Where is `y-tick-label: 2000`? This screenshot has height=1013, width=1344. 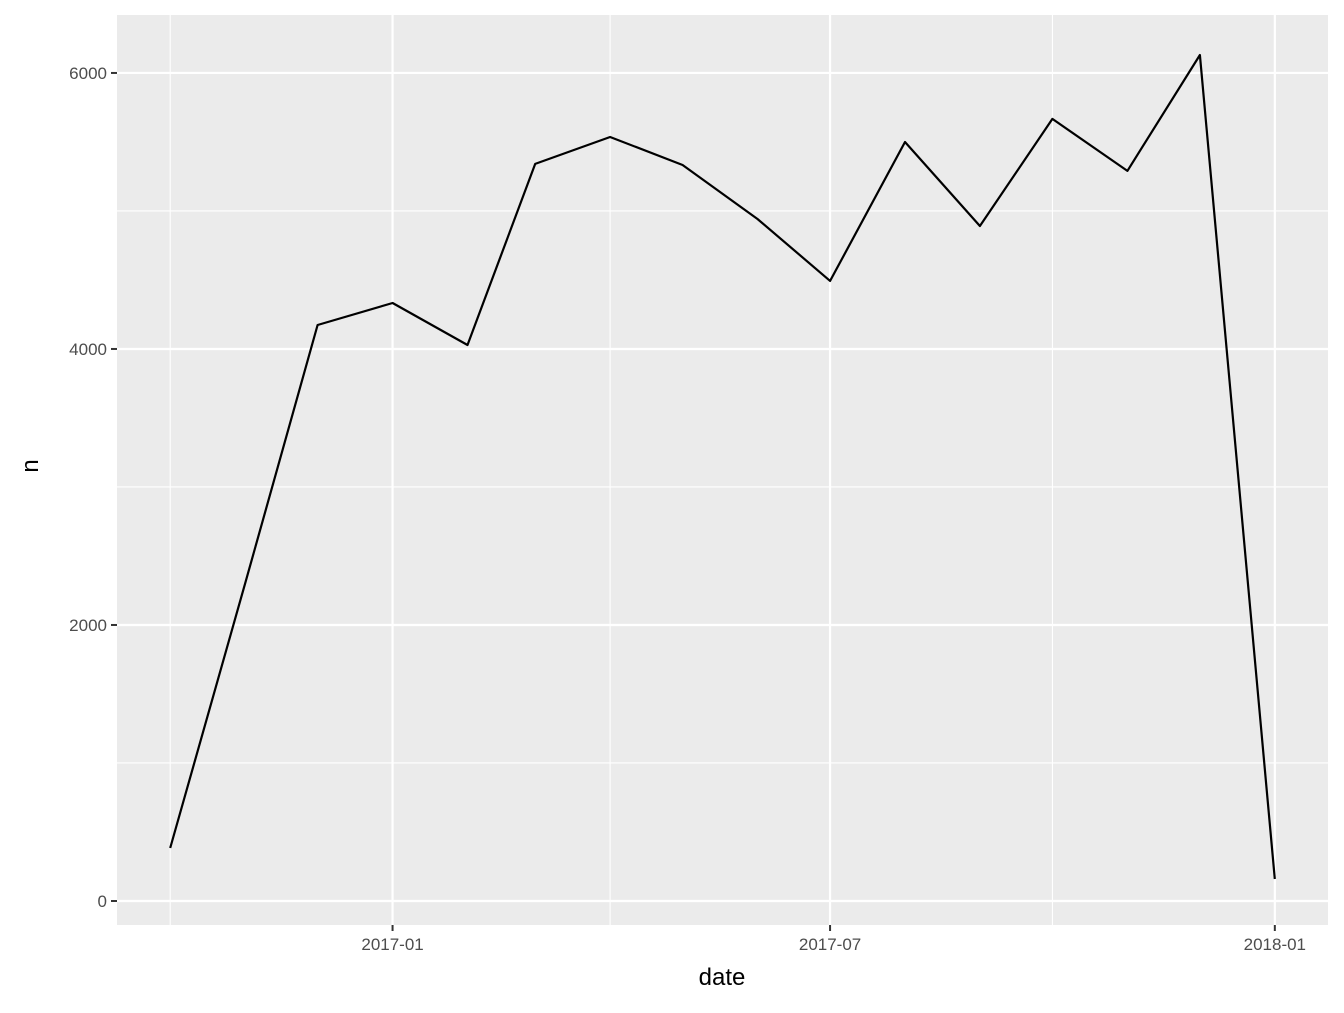
y-tick-label: 2000 is located at coordinates (88, 625).